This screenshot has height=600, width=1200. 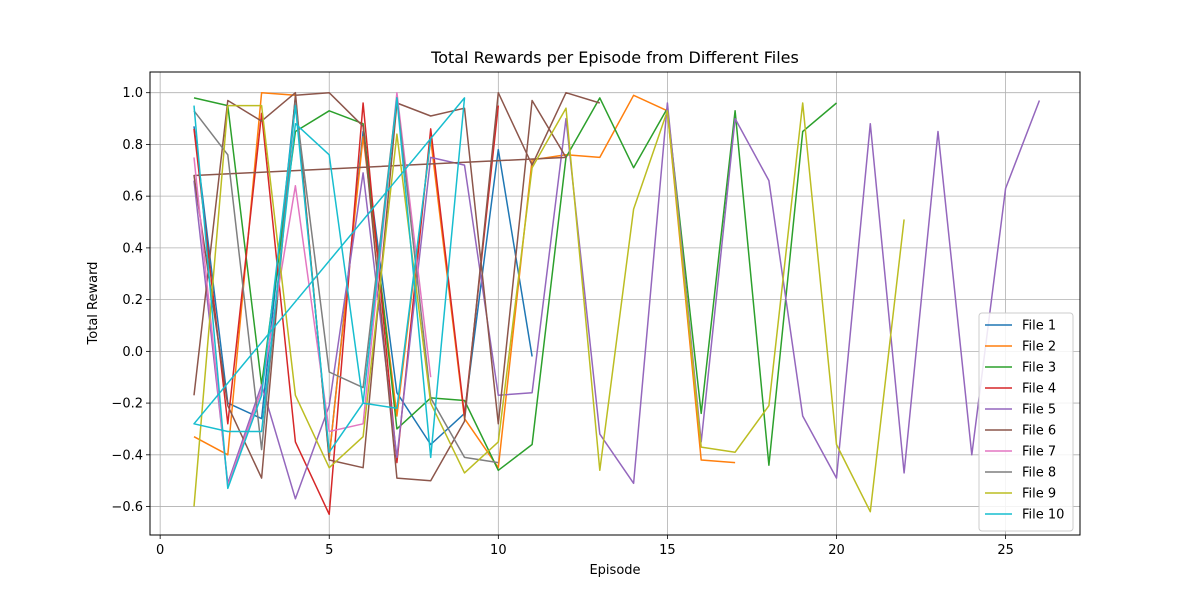 I want to click on x-tick-label: 15, so click(x=667, y=550).